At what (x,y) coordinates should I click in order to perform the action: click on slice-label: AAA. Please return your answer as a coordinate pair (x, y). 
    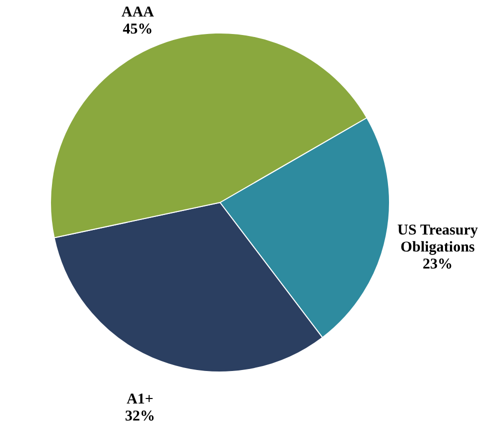
    Looking at the image, I should click on (138, 12).